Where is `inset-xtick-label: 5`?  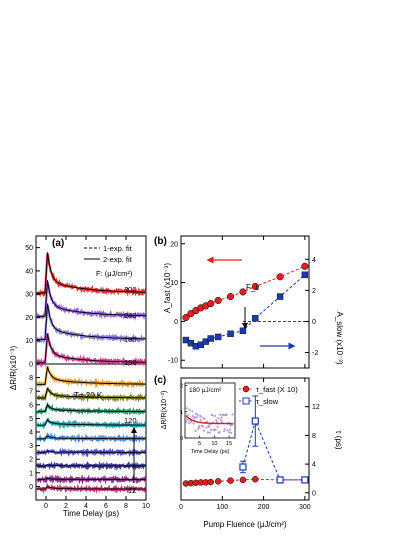 inset-xtick-label: 5 is located at coordinates (199, 444).